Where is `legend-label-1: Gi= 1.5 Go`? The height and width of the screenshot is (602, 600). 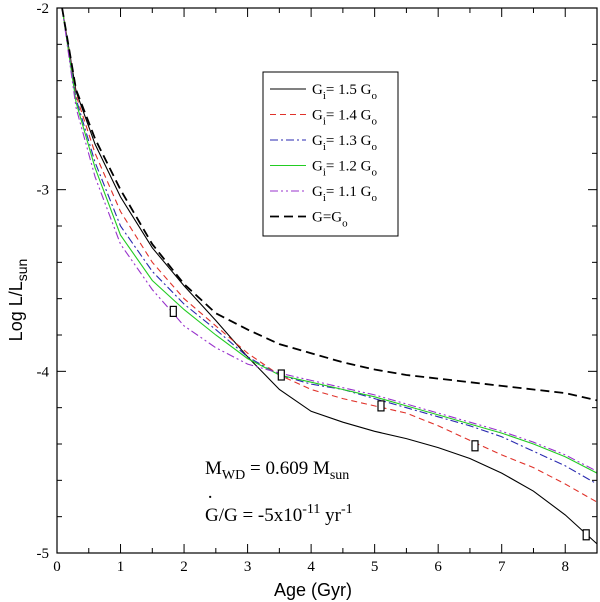
legend-label-1: Gi= 1.5 Go is located at coordinates (344, 92).